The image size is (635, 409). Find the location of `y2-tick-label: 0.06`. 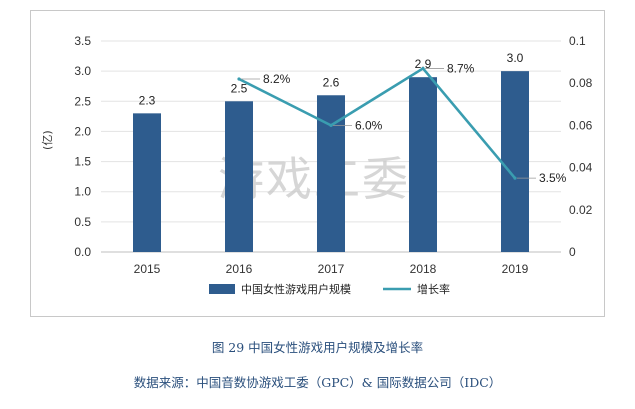

y2-tick-label: 0.06 is located at coordinates (581, 125).